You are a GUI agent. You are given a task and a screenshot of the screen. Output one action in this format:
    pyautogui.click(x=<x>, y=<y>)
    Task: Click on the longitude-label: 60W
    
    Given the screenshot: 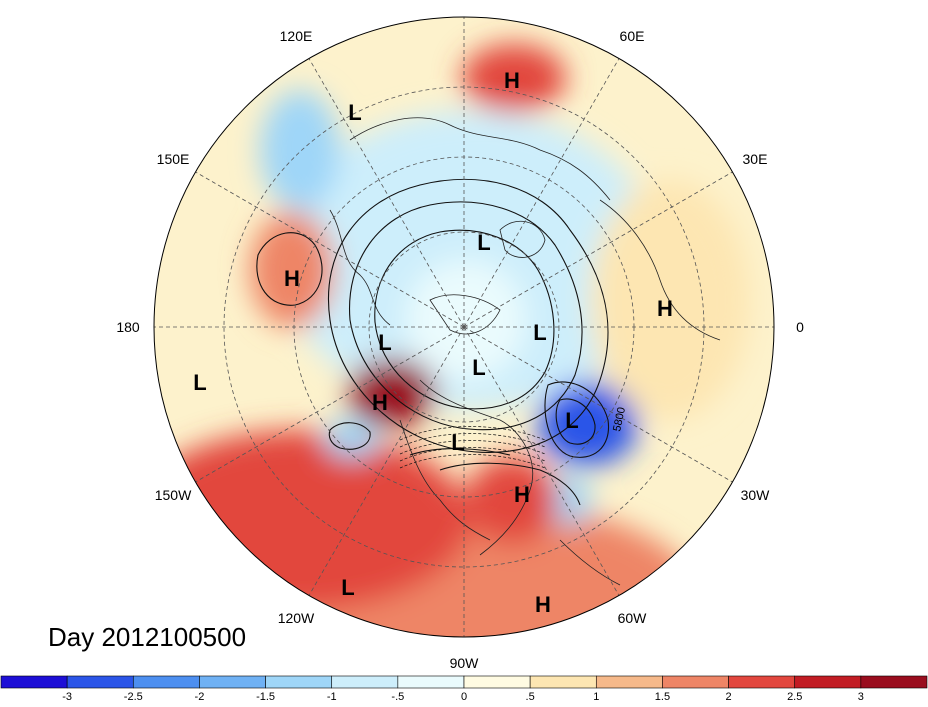 What is the action you would take?
    pyautogui.click(x=633, y=618)
    